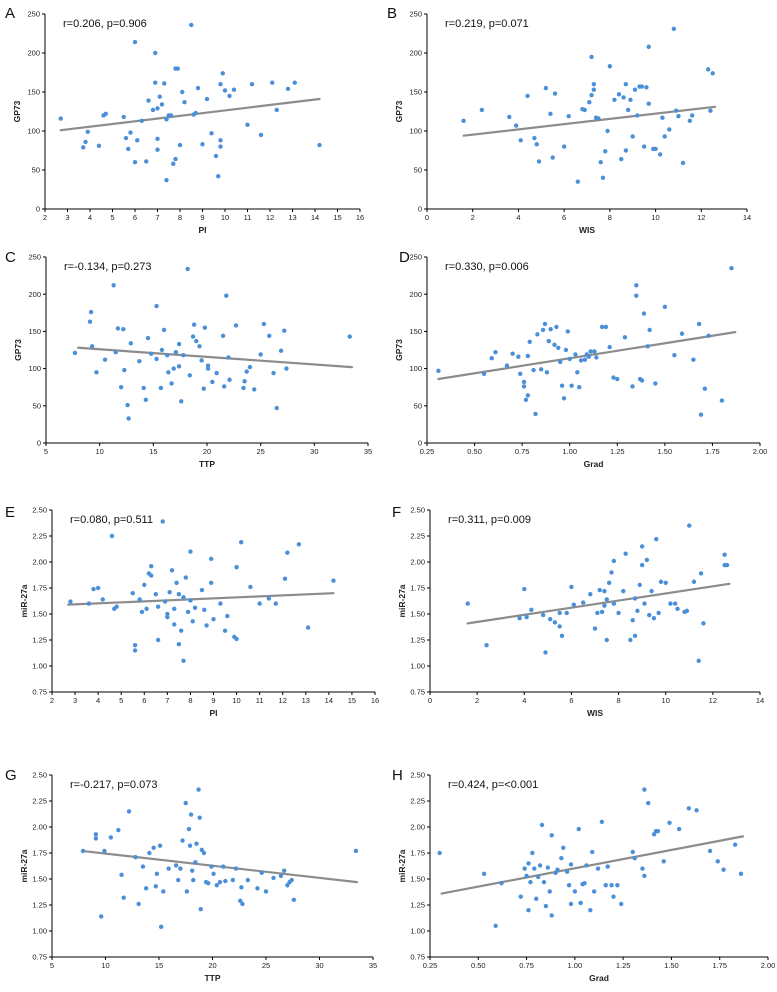 This screenshot has width=777, height=992. What do you see at coordinates (202, 217) in the screenshot?
I see `x-tick-label: 9` at bounding box center [202, 217].